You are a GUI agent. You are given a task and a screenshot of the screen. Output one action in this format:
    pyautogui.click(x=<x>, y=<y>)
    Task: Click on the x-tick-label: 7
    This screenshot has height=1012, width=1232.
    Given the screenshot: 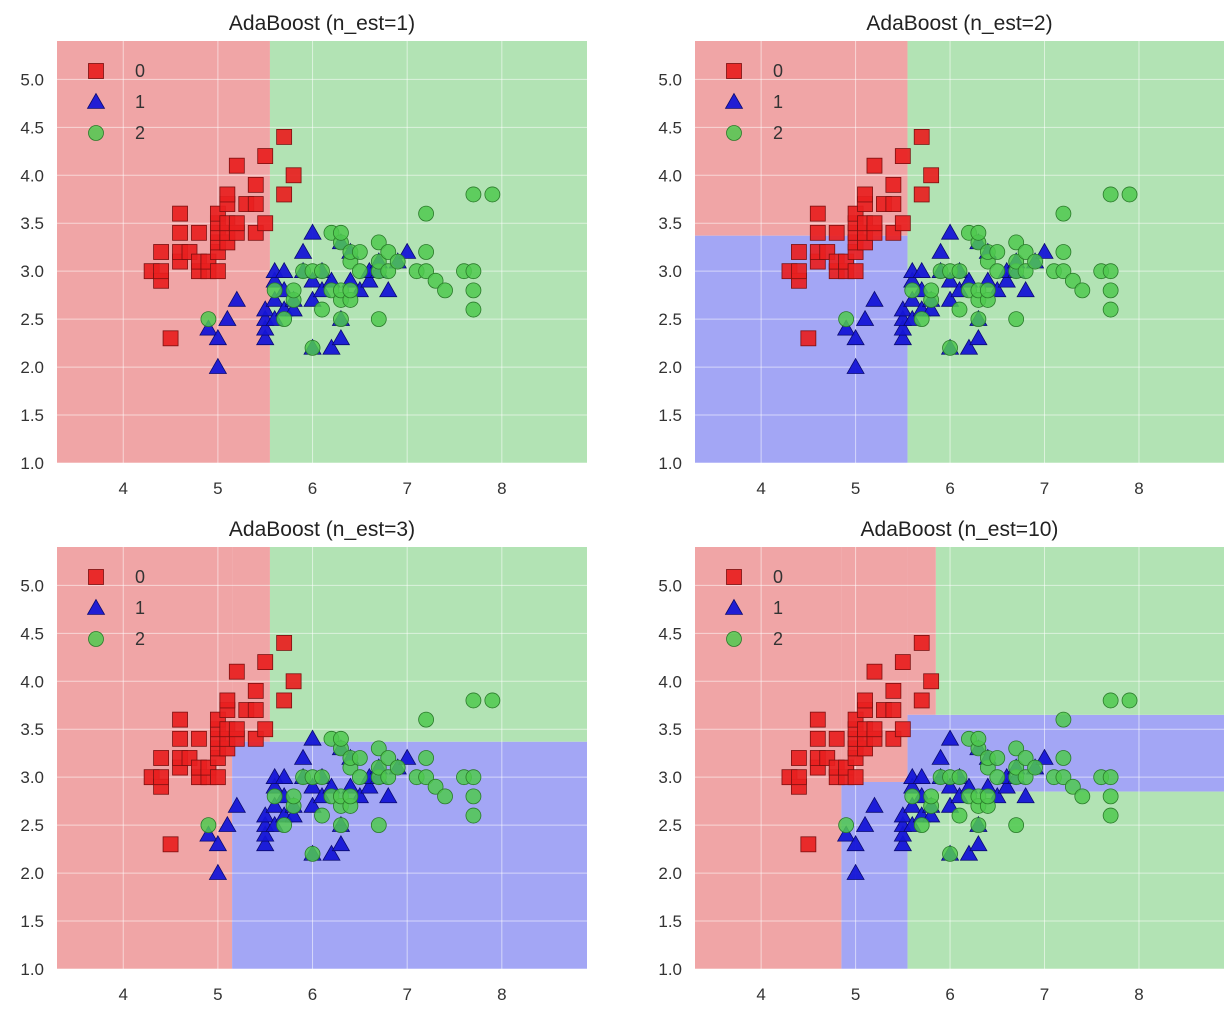 What is the action you would take?
    pyautogui.click(x=1044, y=488)
    